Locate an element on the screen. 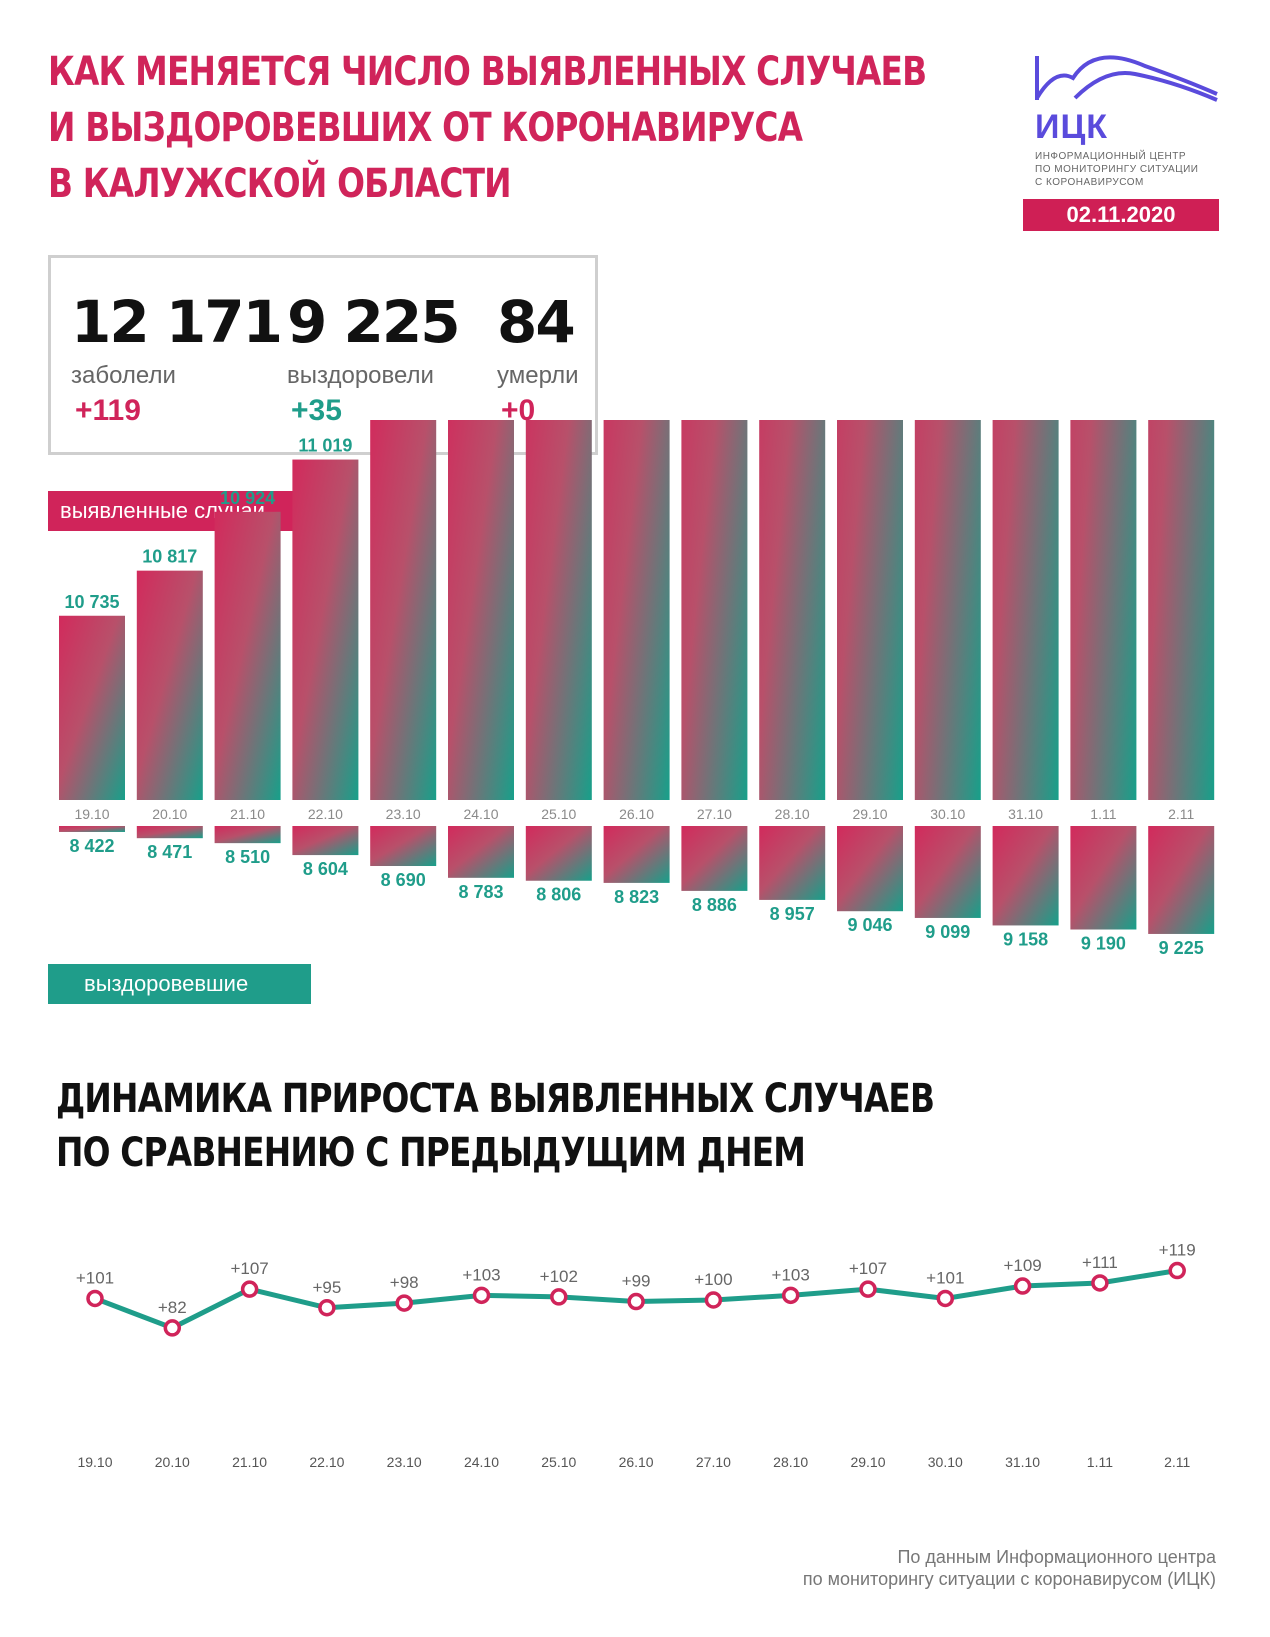  growth-value-label: +103 is located at coordinates (481, 1274).